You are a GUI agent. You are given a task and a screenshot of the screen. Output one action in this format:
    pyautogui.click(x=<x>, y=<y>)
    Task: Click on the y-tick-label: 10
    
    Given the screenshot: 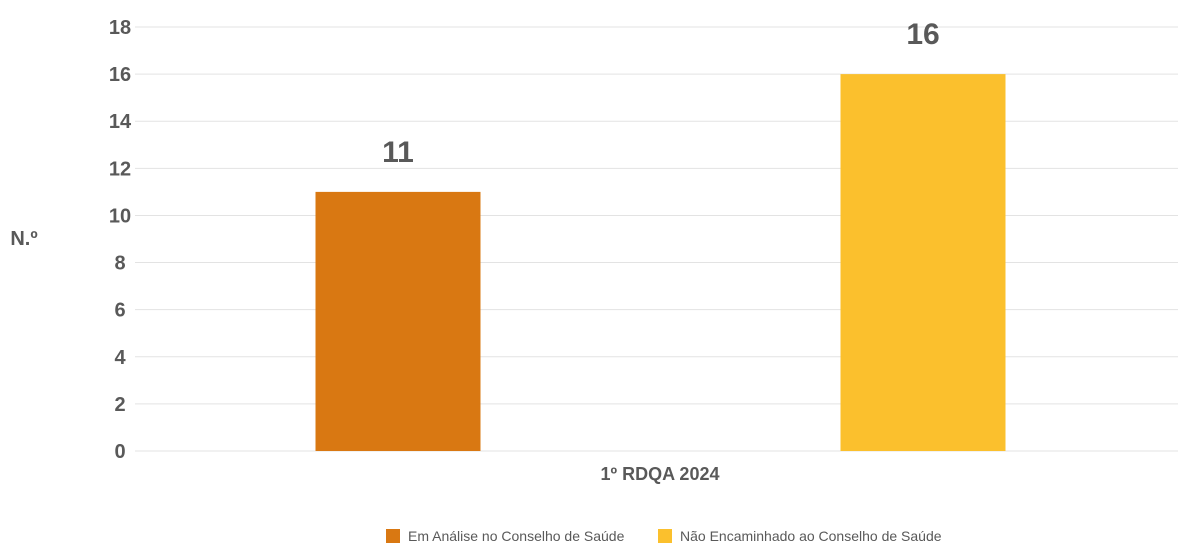 What is the action you would take?
    pyautogui.click(x=120, y=216)
    